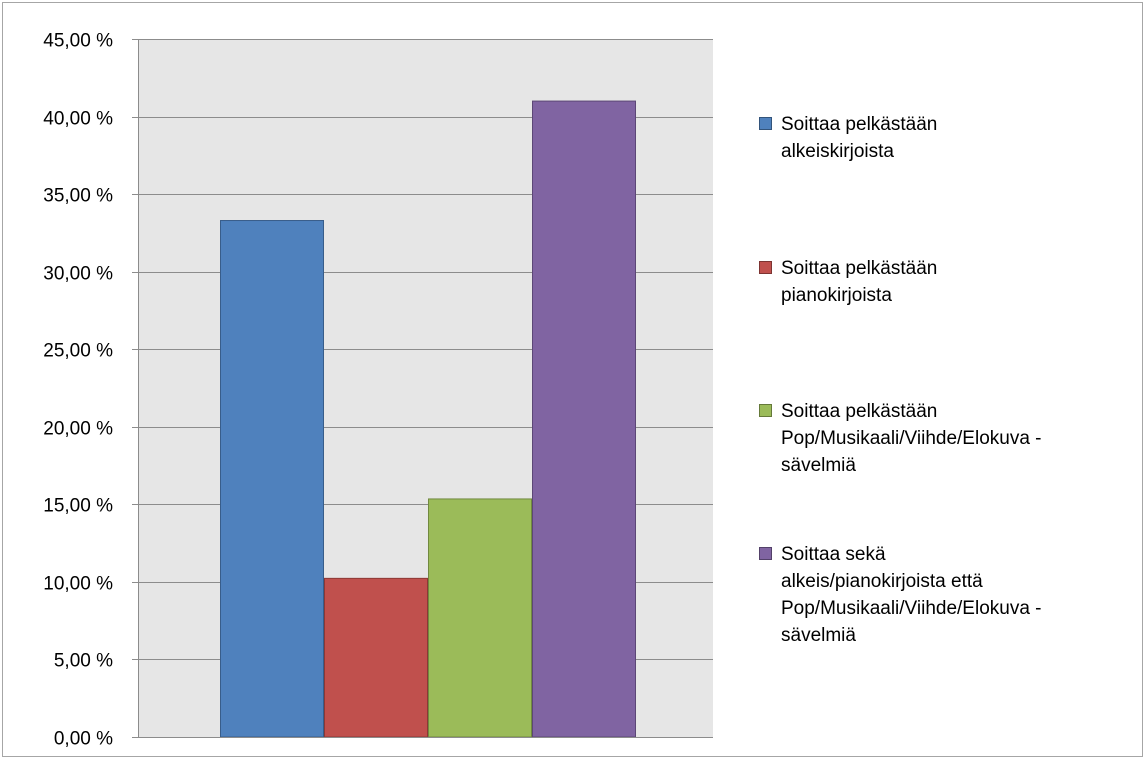 This screenshot has width=1146, height=760. What do you see at coordinates (833, 554) in the screenshot?
I see `legend-label-line: Soittaa sekä` at bounding box center [833, 554].